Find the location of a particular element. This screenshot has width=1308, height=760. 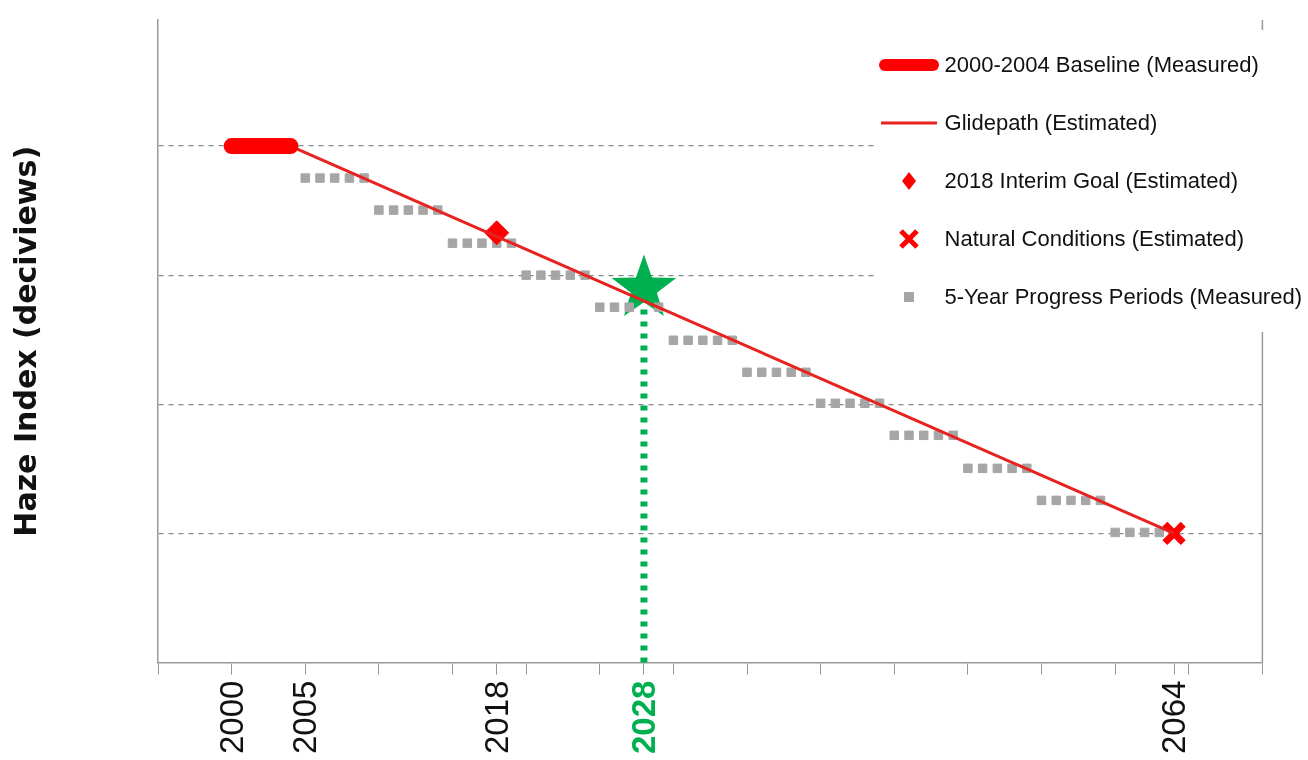

x-tick-label: 2018 is located at coordinates (496, 717).